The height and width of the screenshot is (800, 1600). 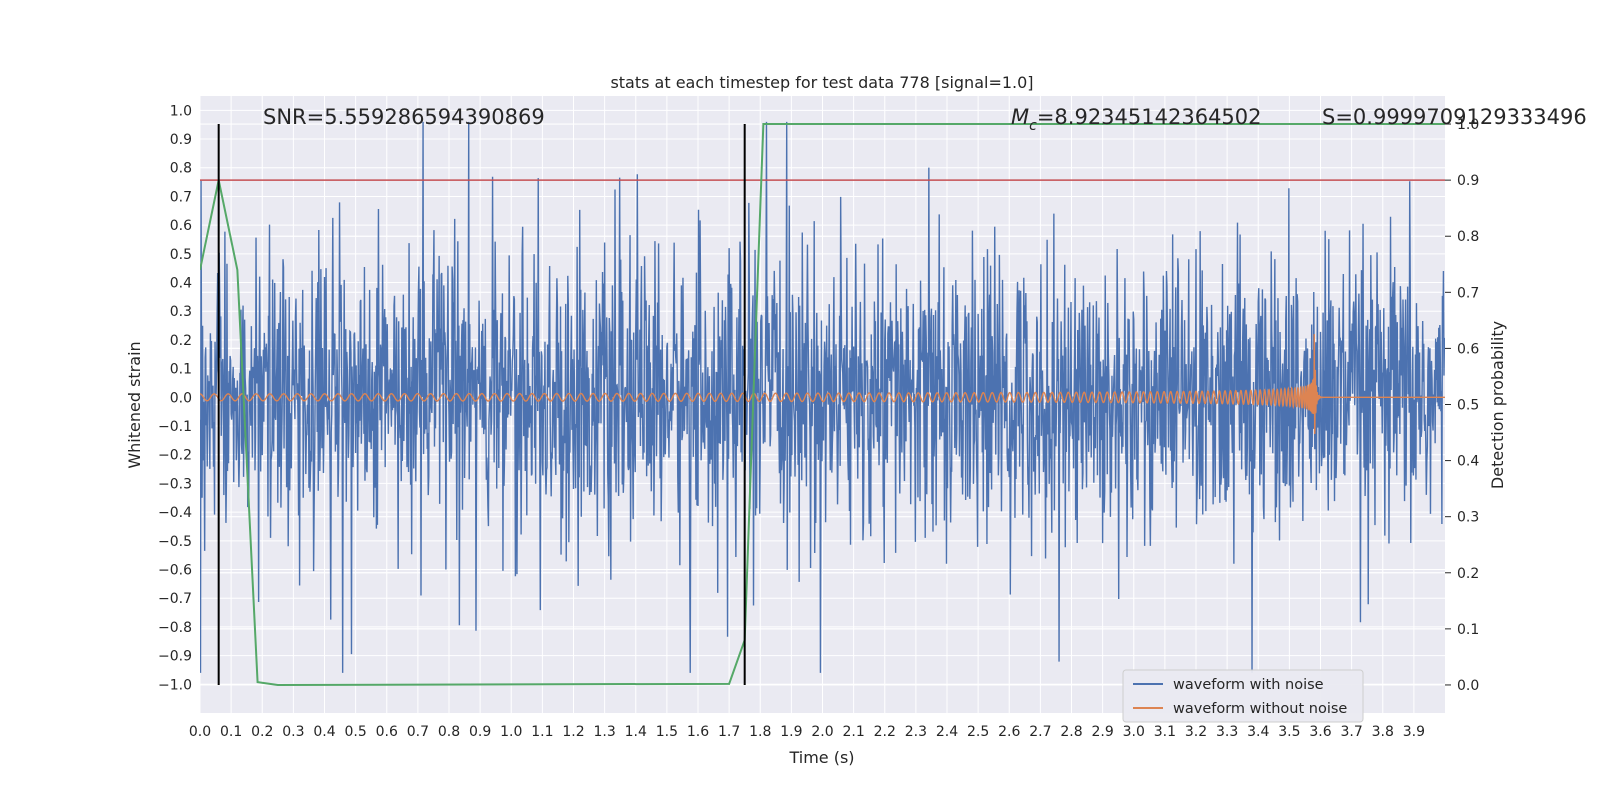 I want to click on x-tick-label: 3.4, so click(x=1258, y=732).